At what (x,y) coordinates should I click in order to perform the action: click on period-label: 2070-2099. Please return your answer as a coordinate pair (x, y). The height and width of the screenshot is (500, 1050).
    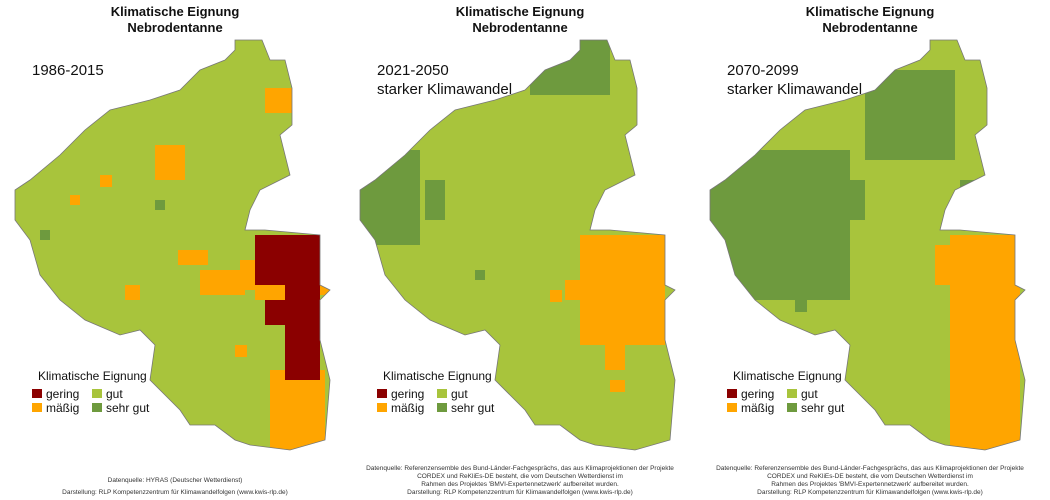
    Looking at the image, I should click on (763, 70).